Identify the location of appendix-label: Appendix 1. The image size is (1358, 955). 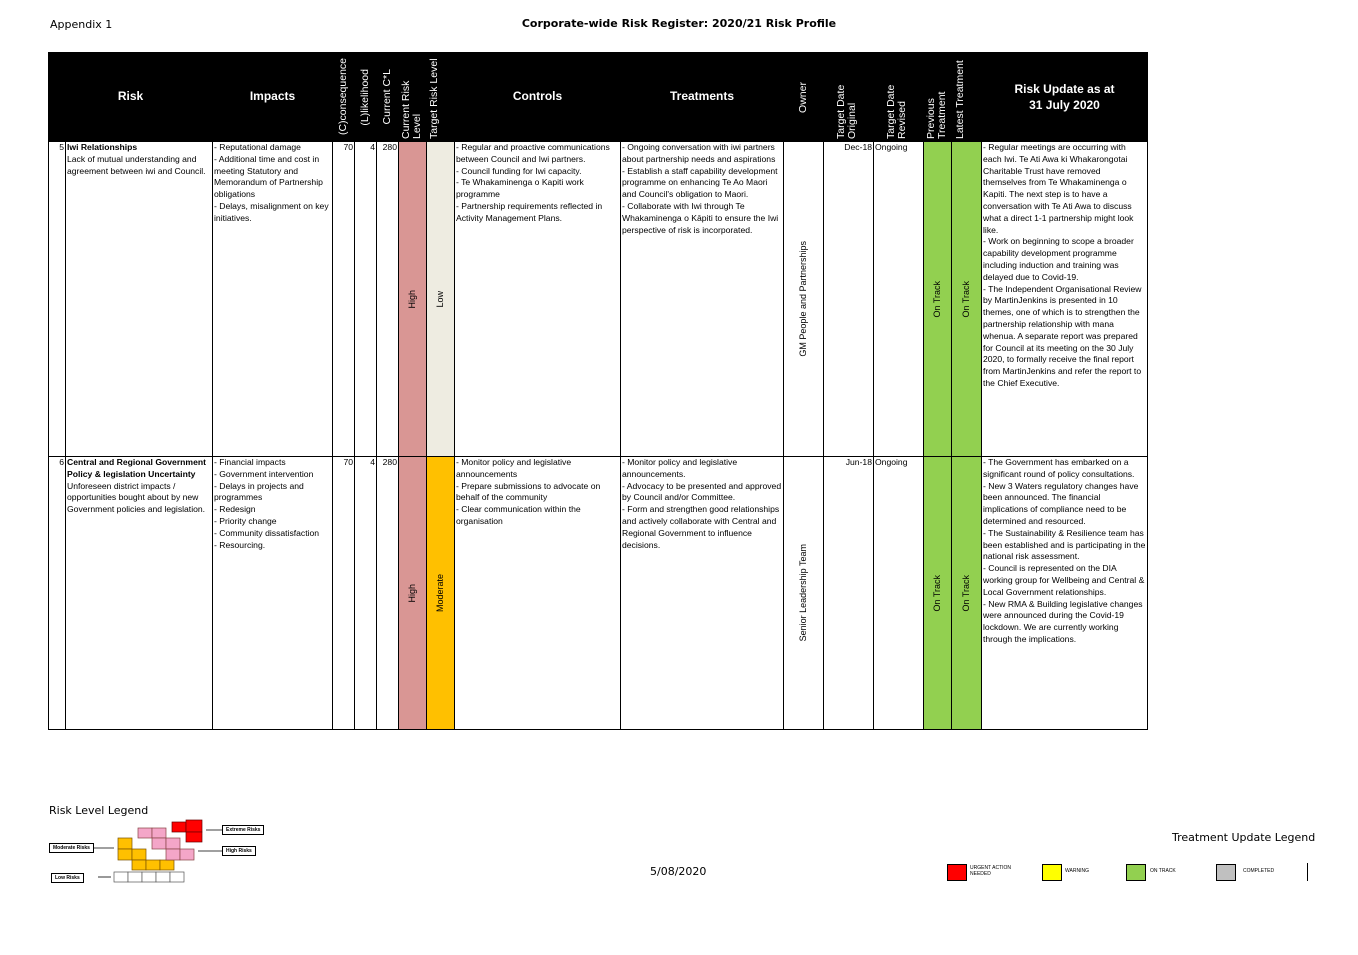
(81, 24).